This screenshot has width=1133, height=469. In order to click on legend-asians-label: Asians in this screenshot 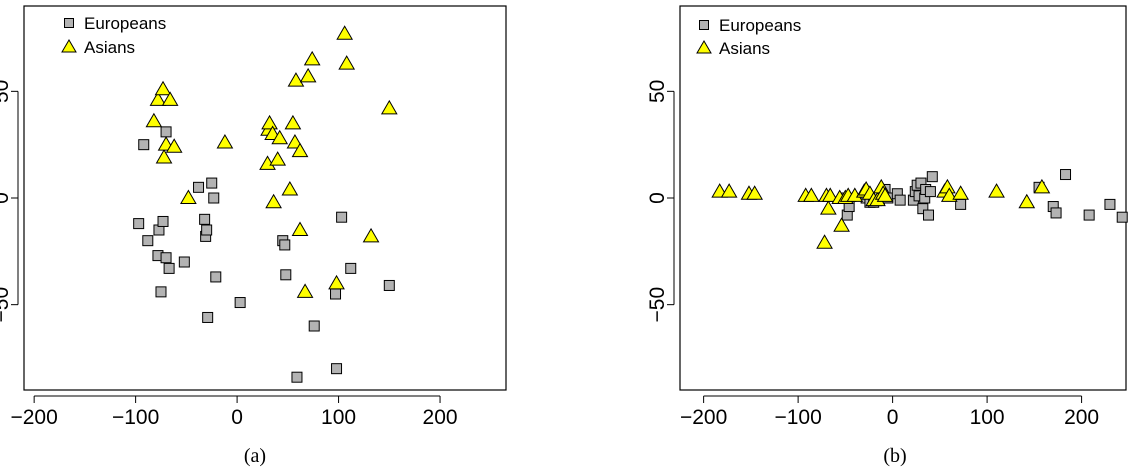, I will do `click(744, 48)`.